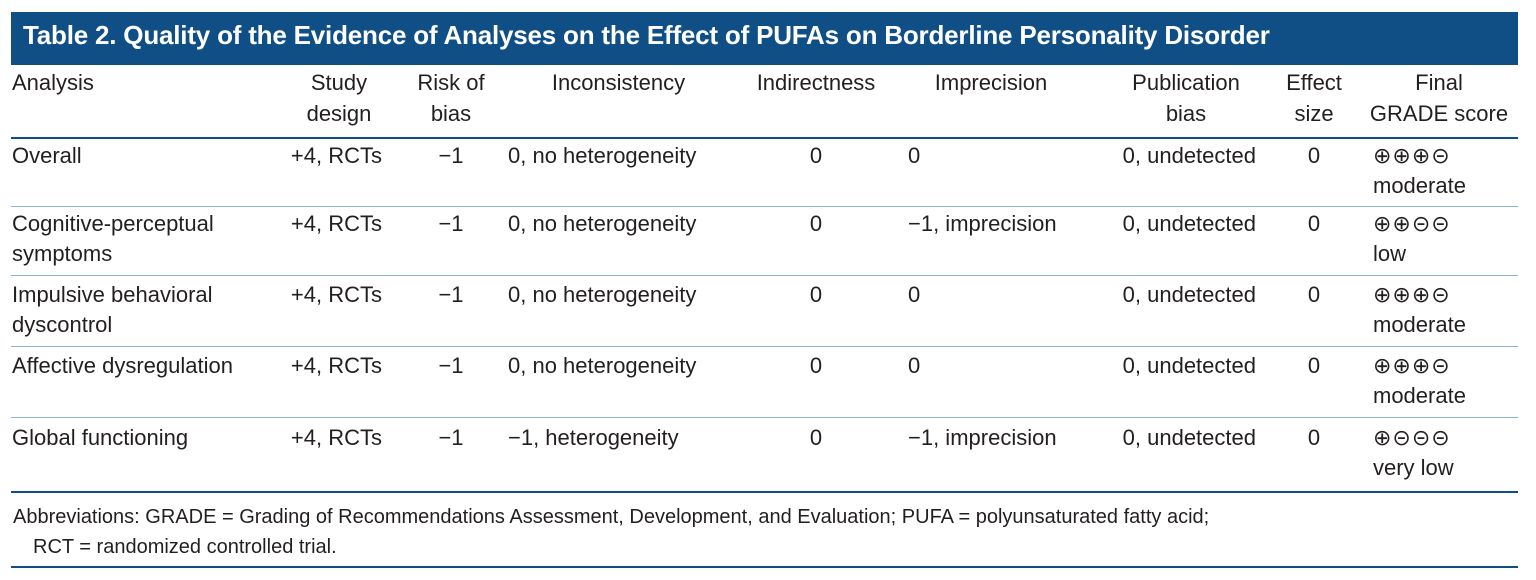  What do you see at coordinates (1412, 223) in the screenshot?
I see `grade-symbols: ⊕⊕⊝⊝` at bounding box center [1412, 223].